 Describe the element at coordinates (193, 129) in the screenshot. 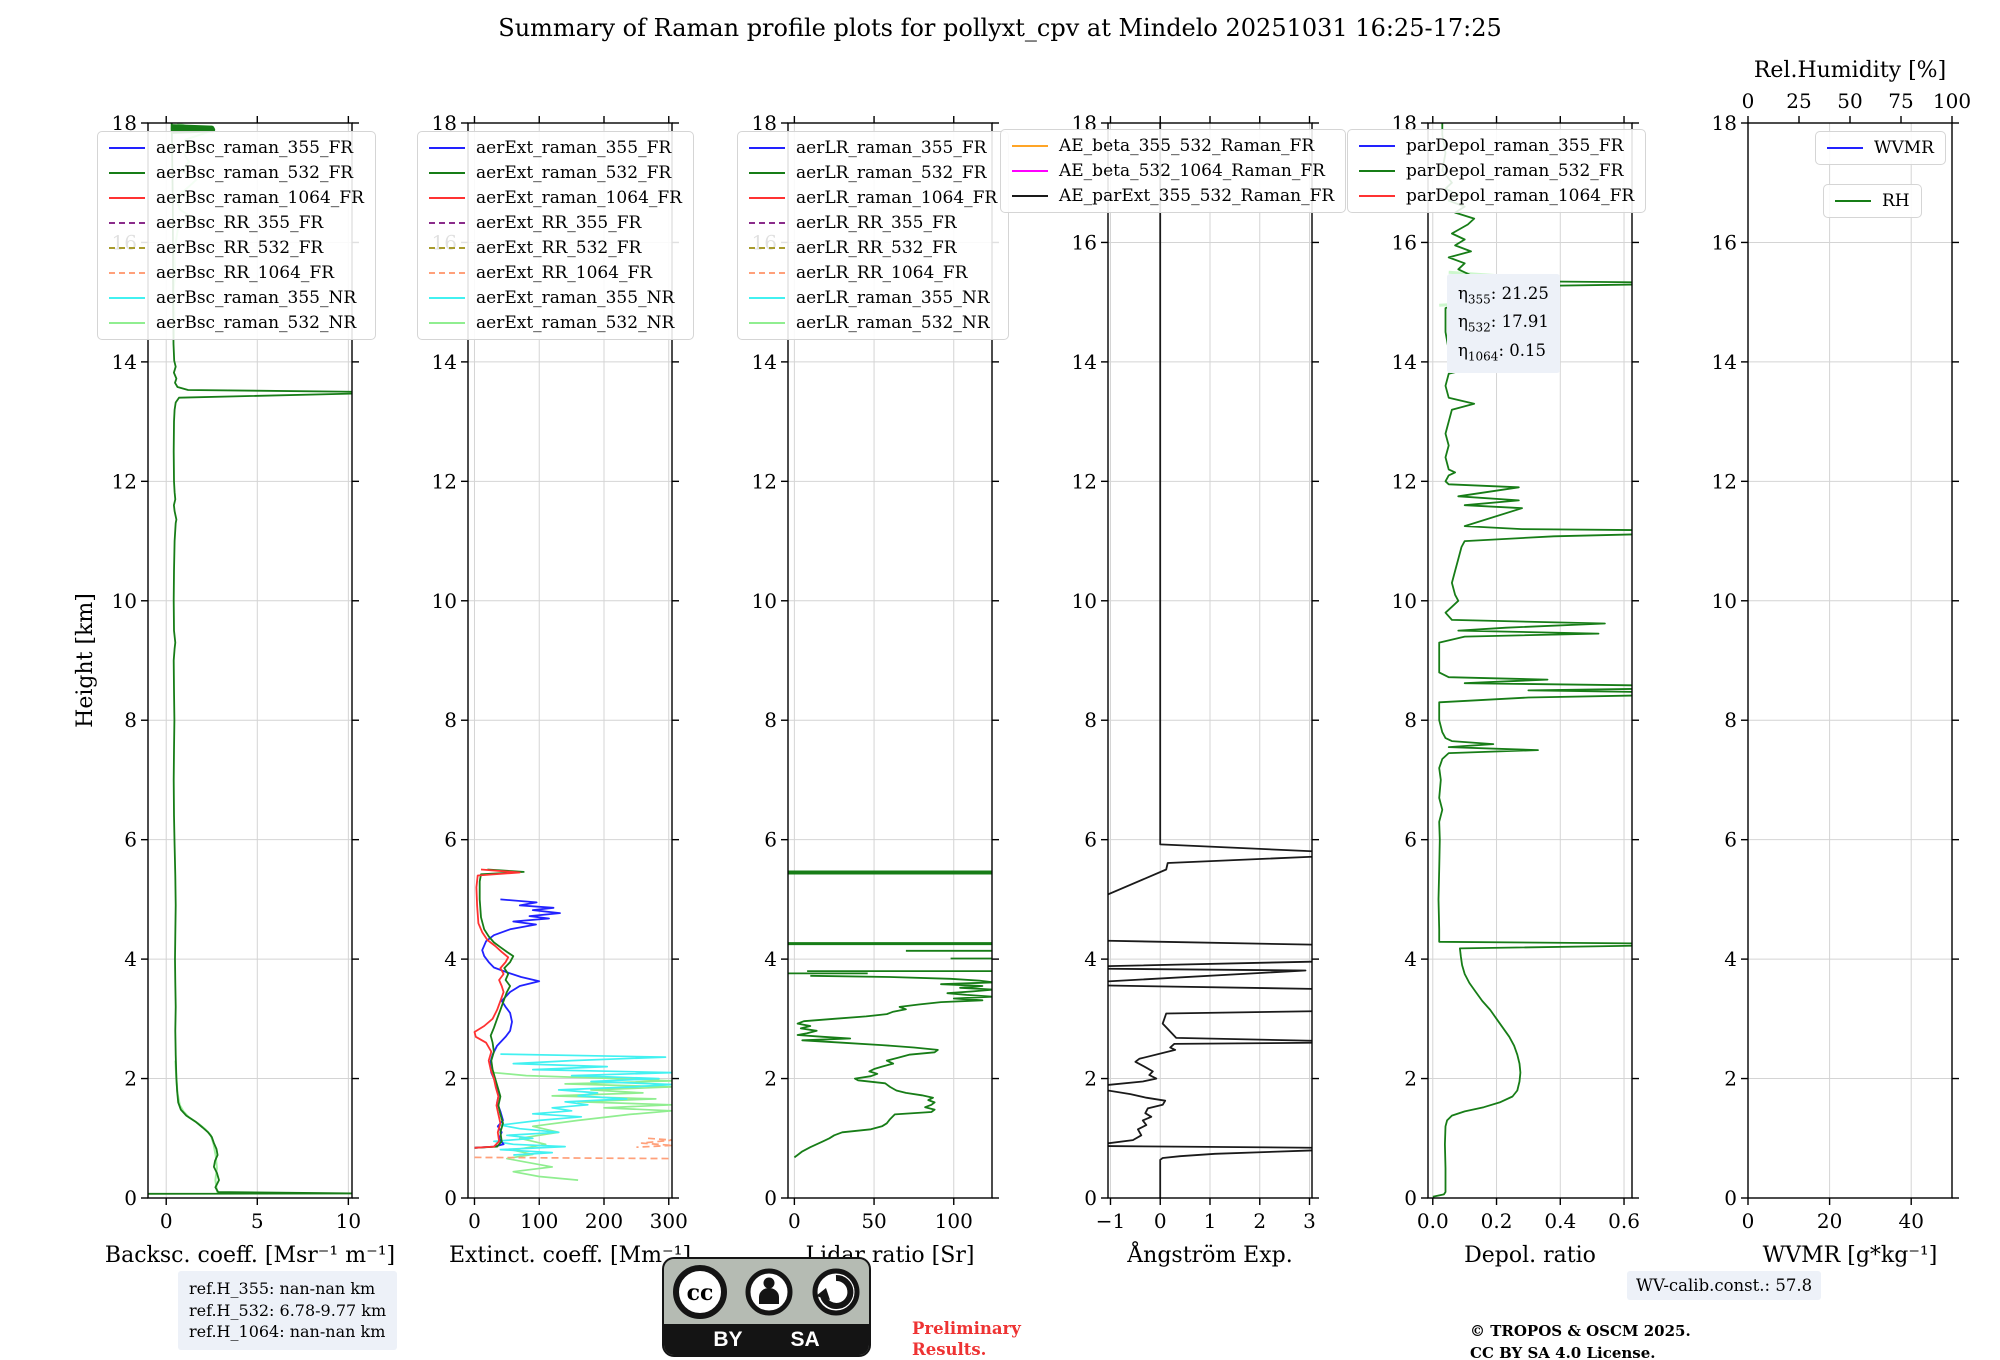

I see `series-aerBsc_raman_532_FR_top_spike` at that location.